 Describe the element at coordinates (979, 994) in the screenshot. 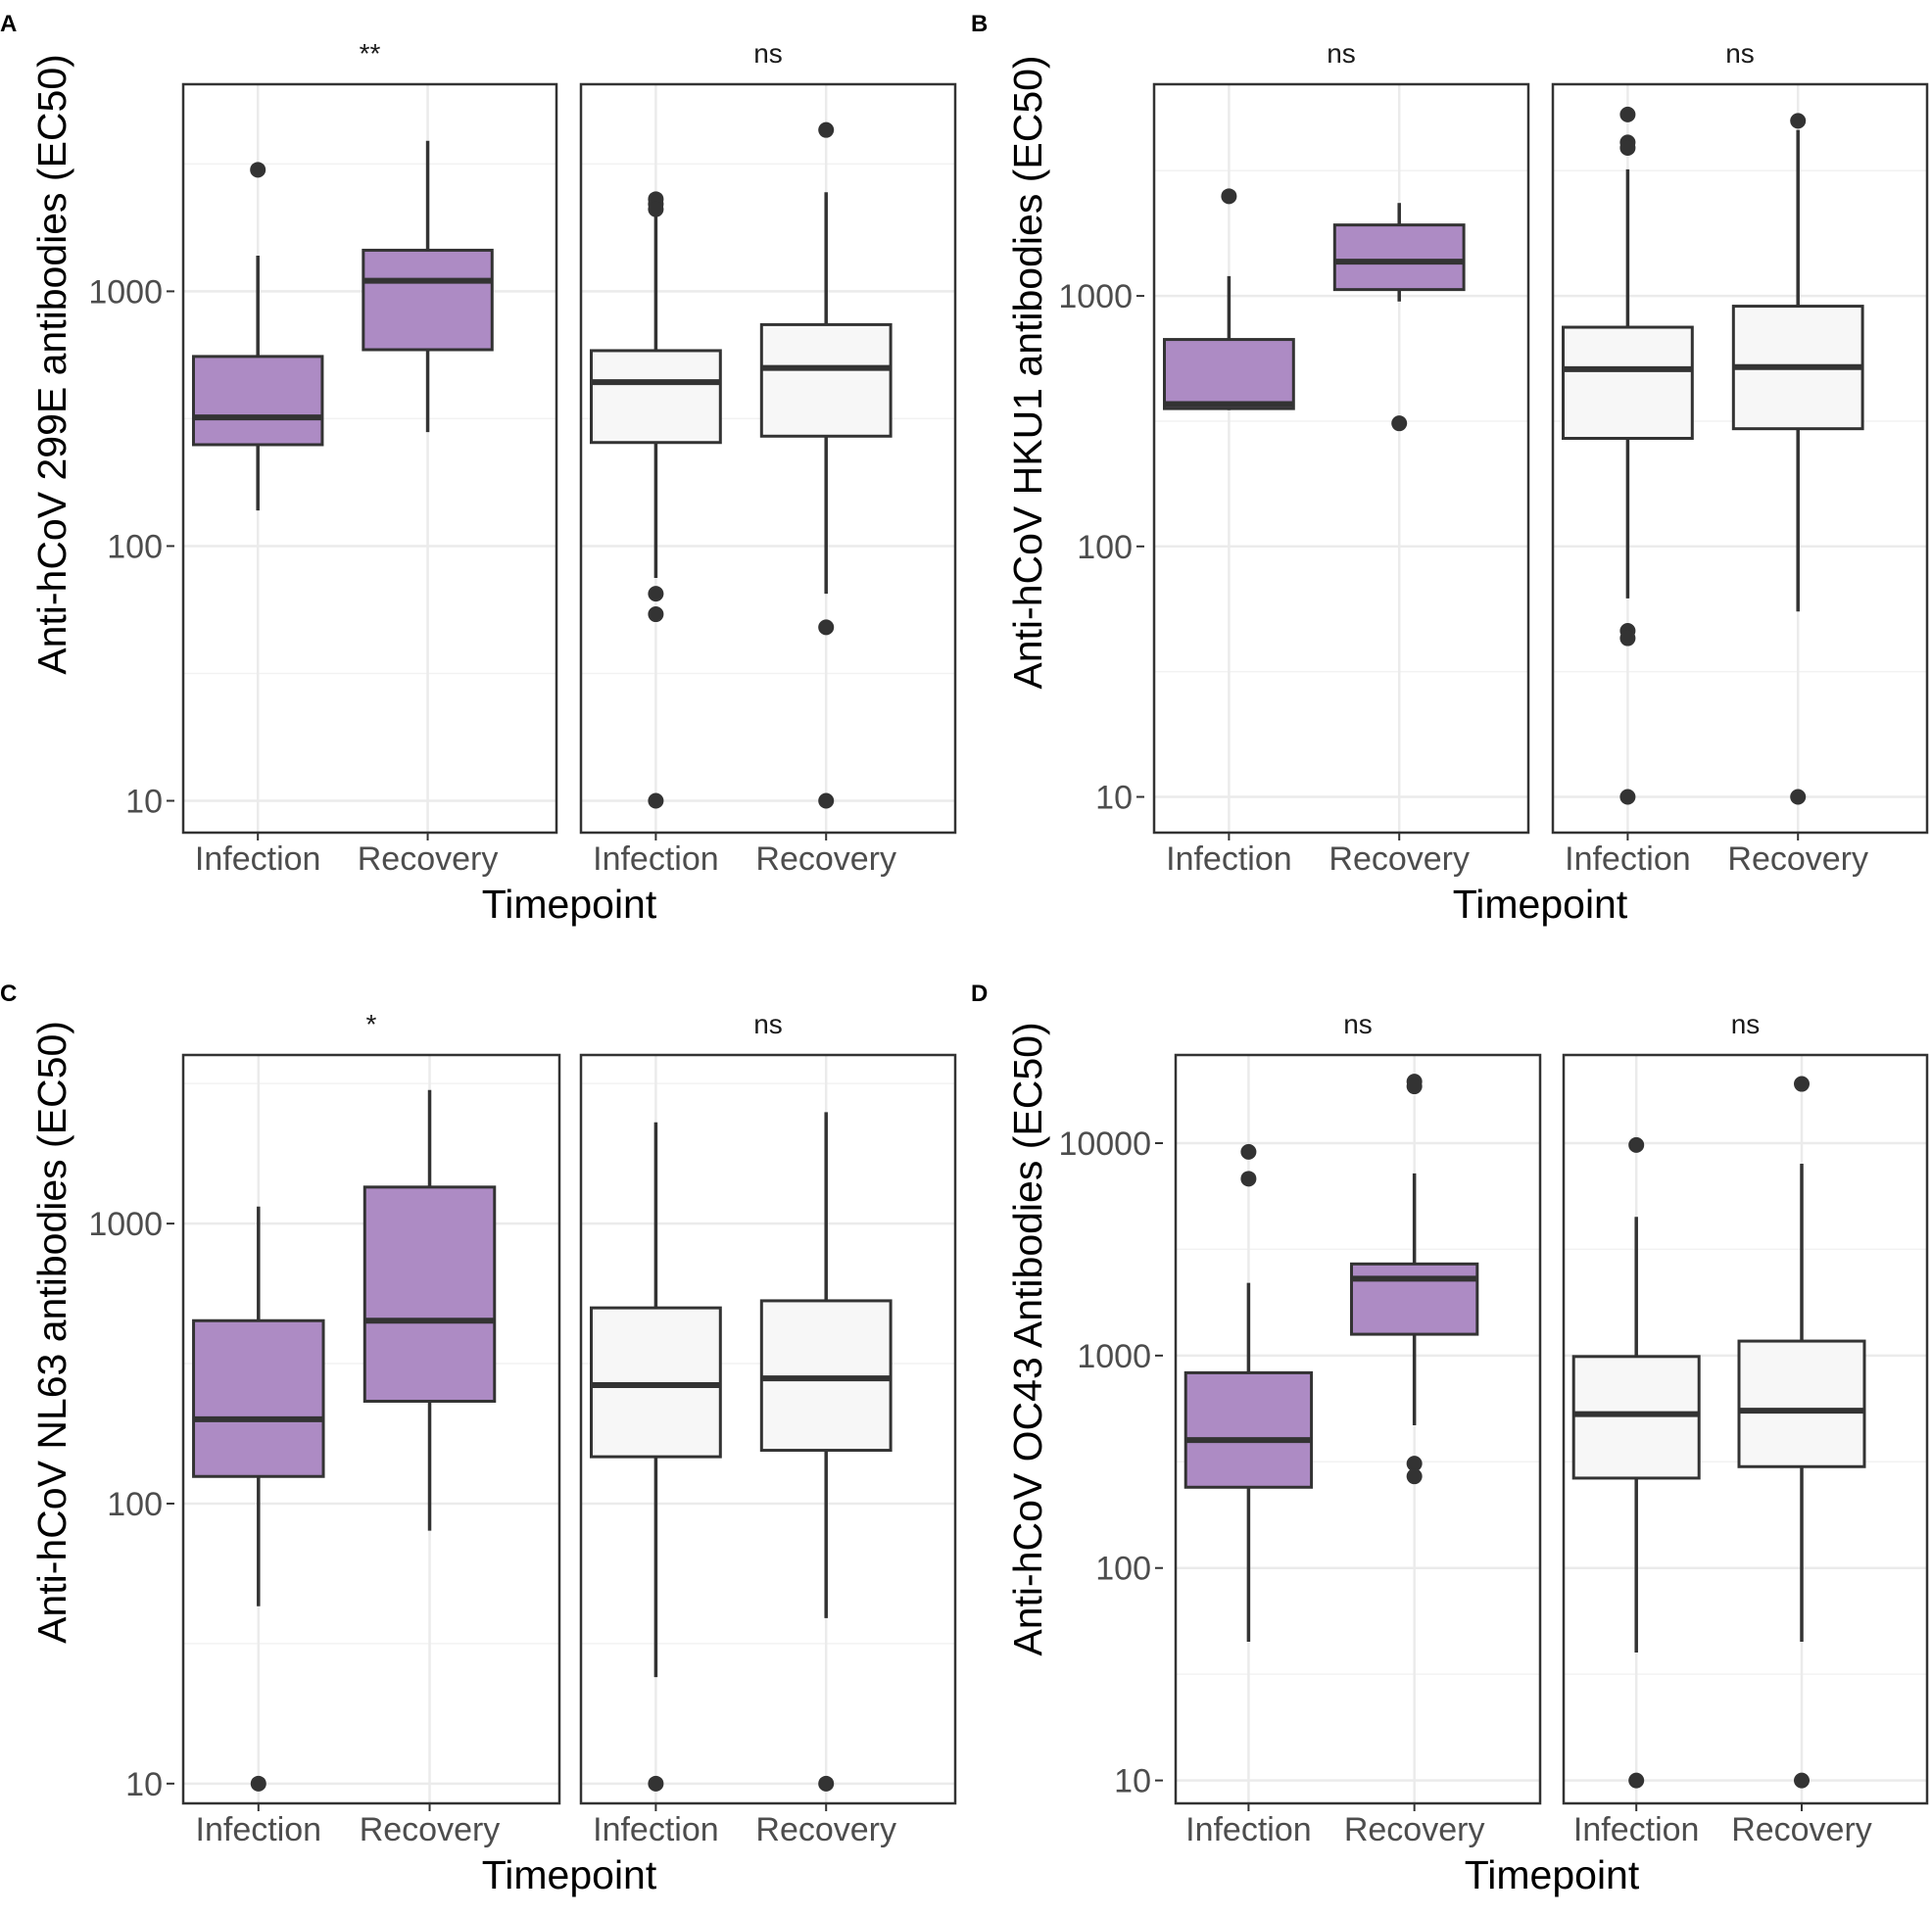

I see `panel-letter: D` at that location.